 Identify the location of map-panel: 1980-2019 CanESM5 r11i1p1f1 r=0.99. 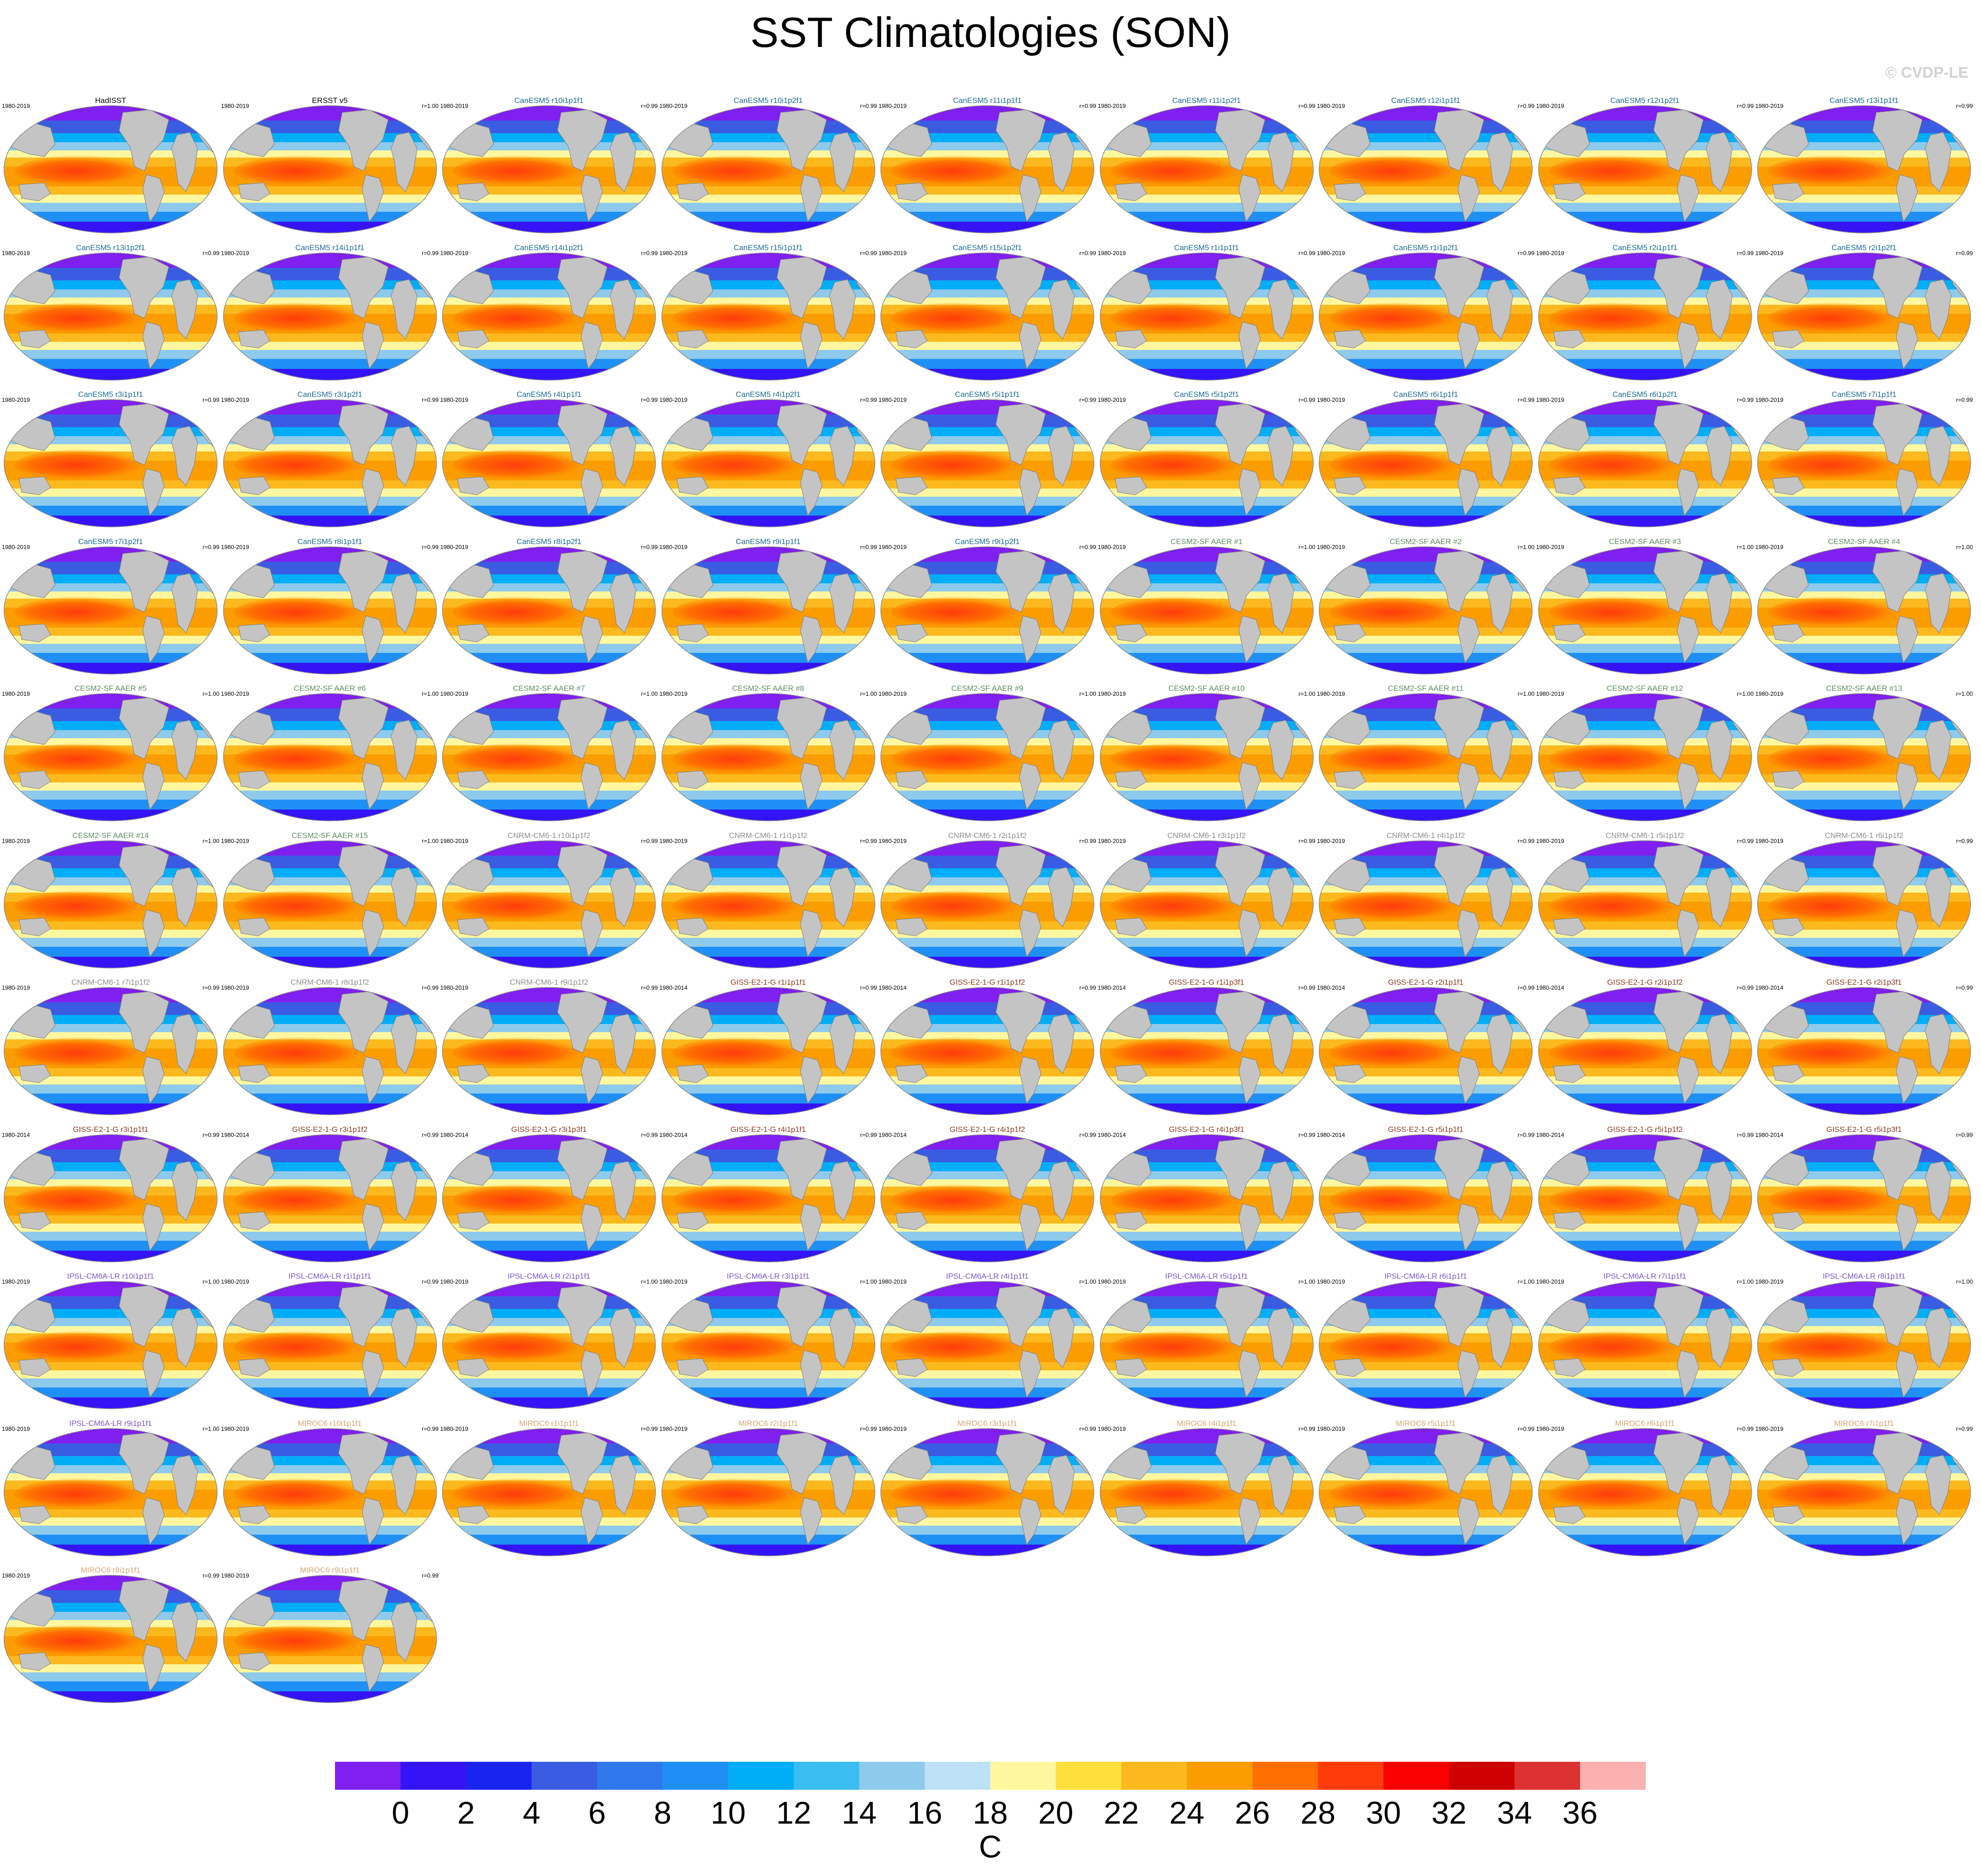
(987, 165).